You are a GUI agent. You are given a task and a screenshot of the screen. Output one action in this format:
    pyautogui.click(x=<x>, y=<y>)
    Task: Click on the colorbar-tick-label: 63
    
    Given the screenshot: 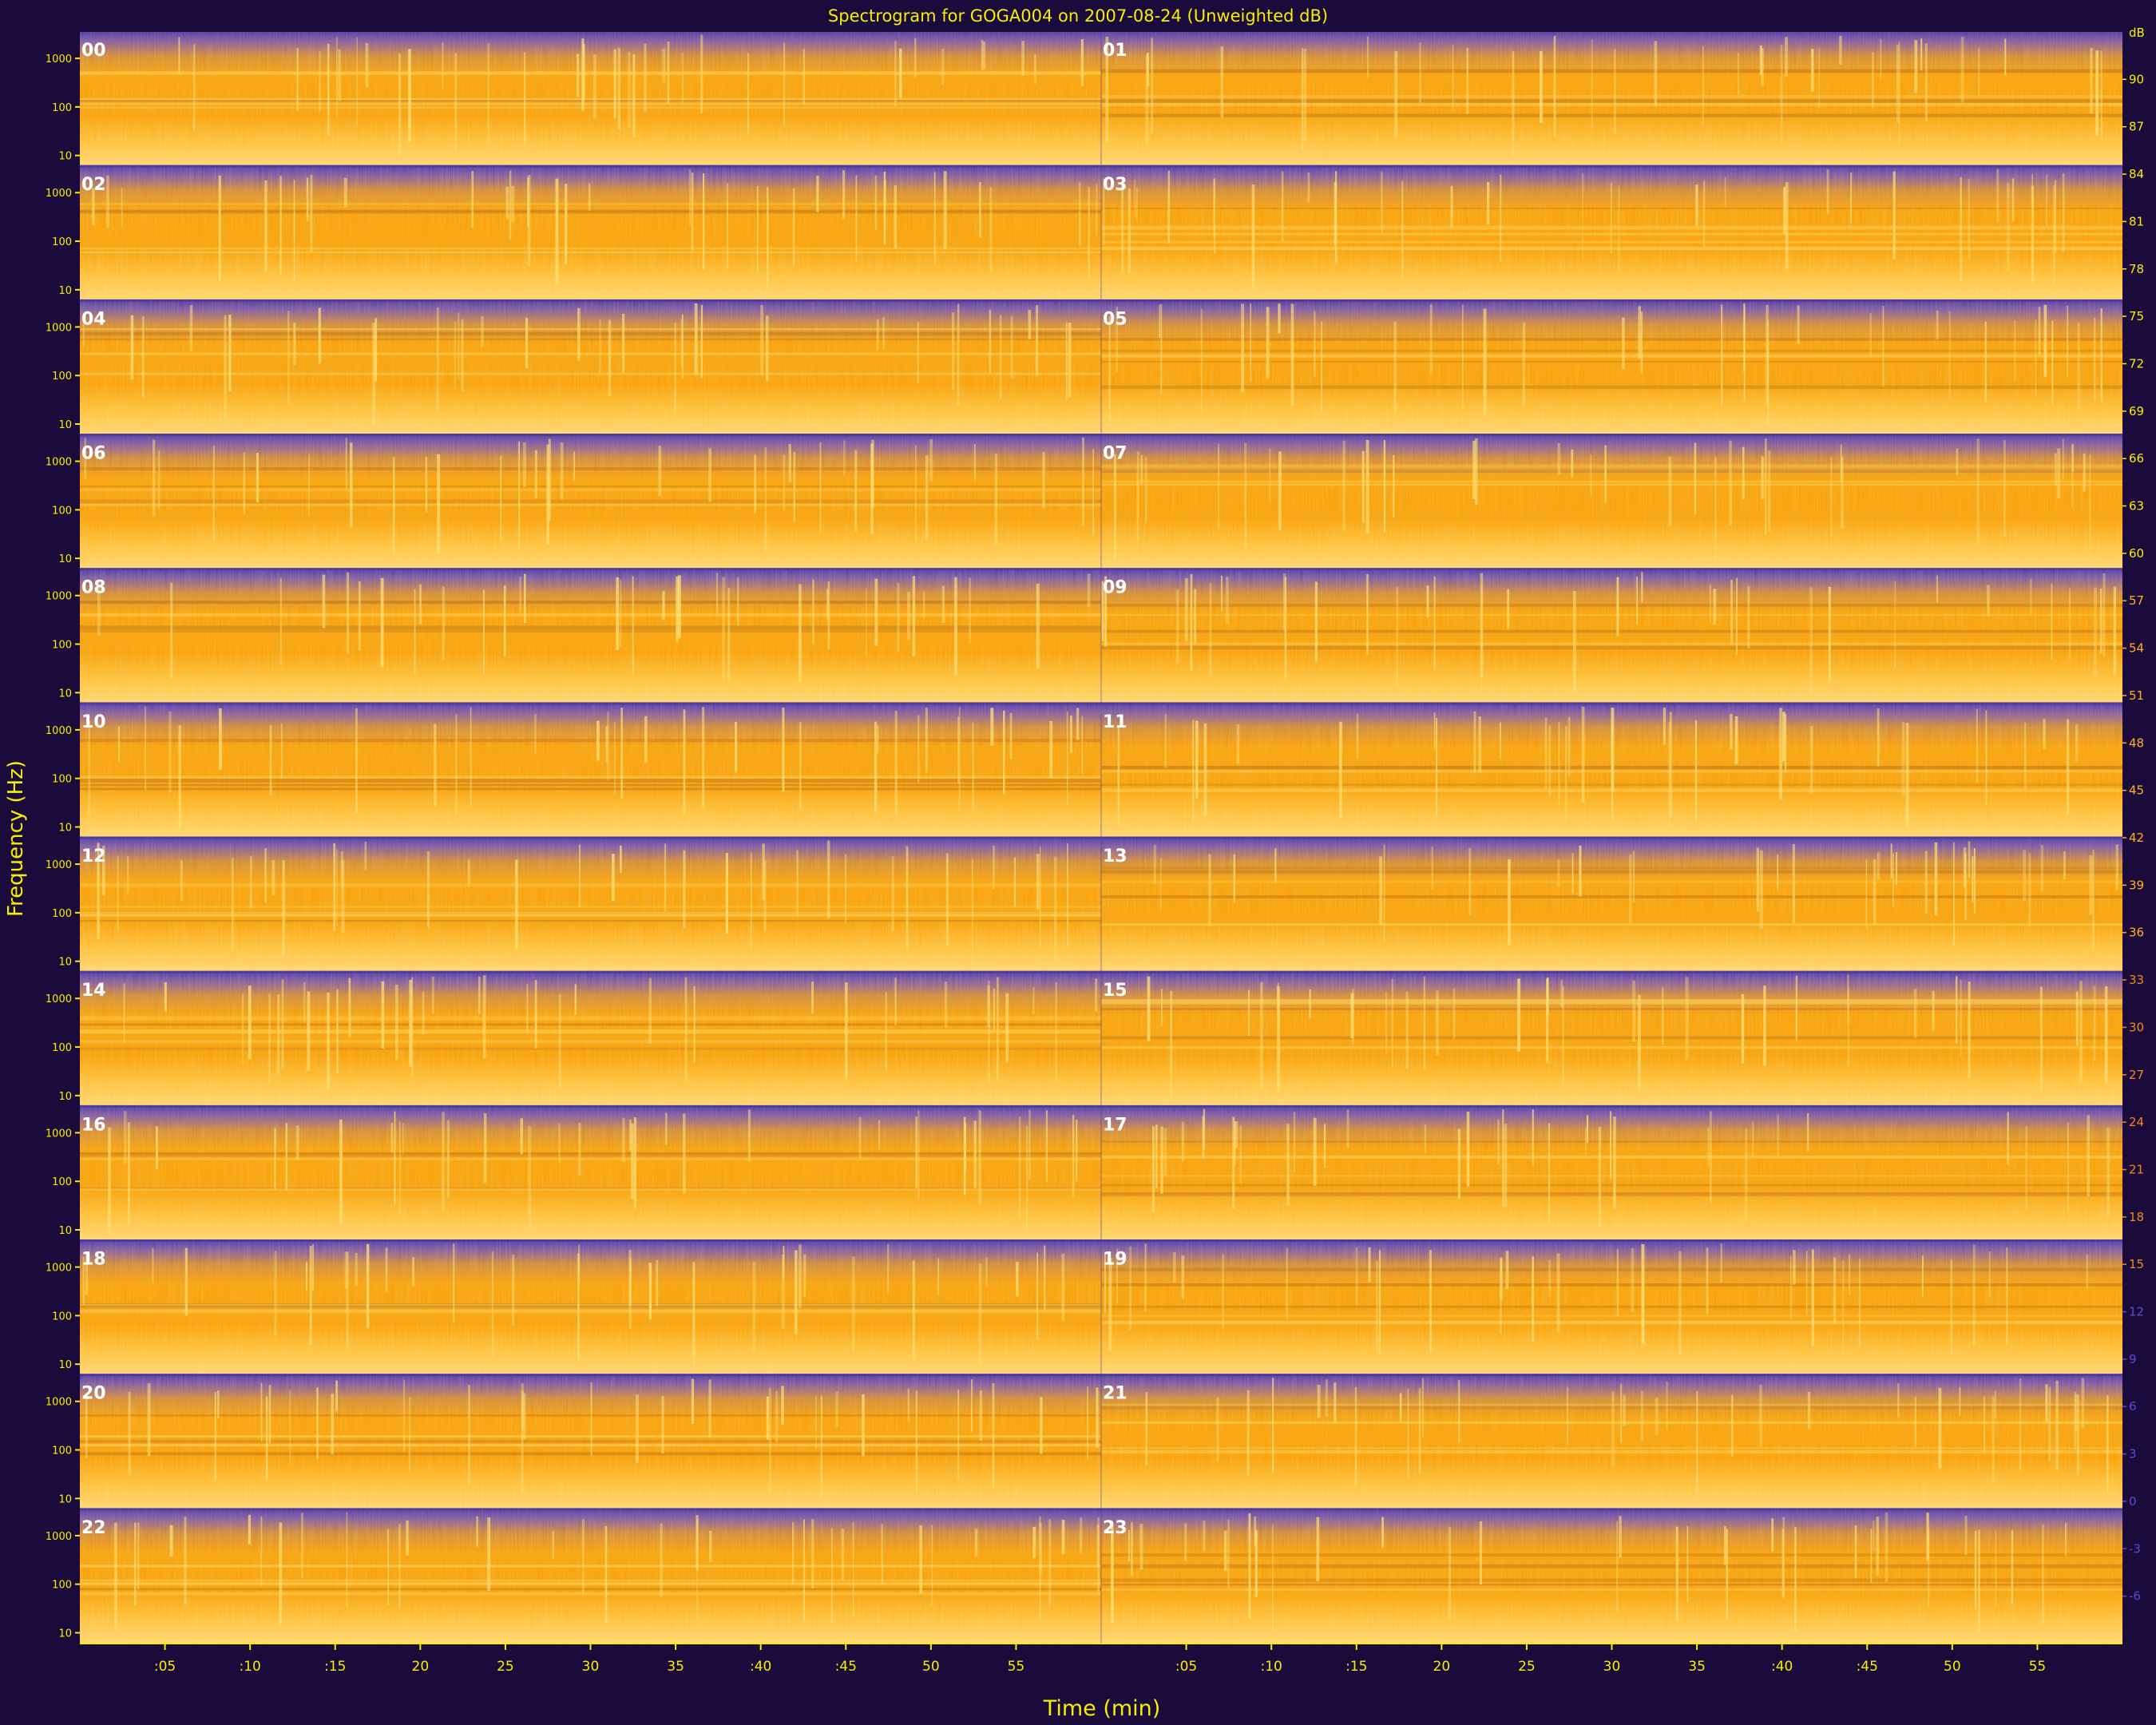 What is the action you would take?
    pyautogui.click(x=2136, y=507)
    